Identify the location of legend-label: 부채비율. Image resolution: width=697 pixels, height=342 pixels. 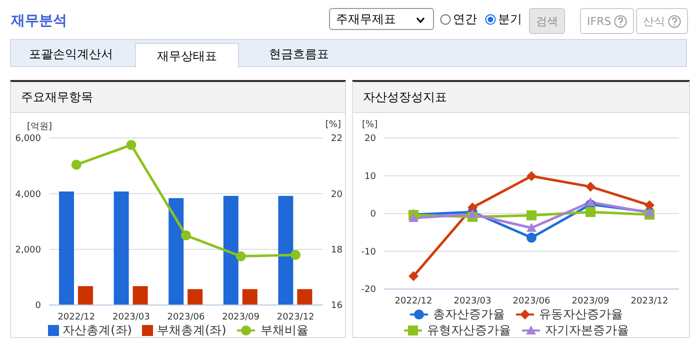
(284, 330).